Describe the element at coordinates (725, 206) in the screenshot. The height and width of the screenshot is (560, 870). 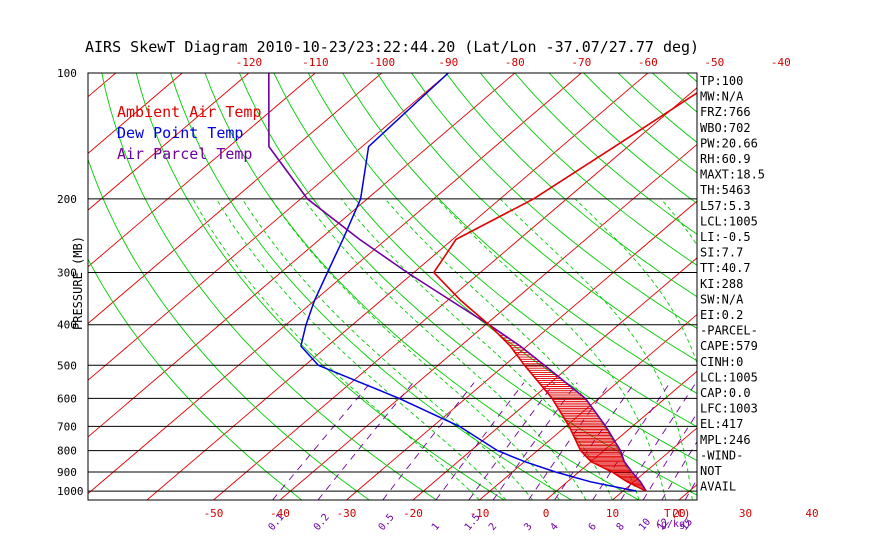
I see `index-item: L57:5.3` at that location.